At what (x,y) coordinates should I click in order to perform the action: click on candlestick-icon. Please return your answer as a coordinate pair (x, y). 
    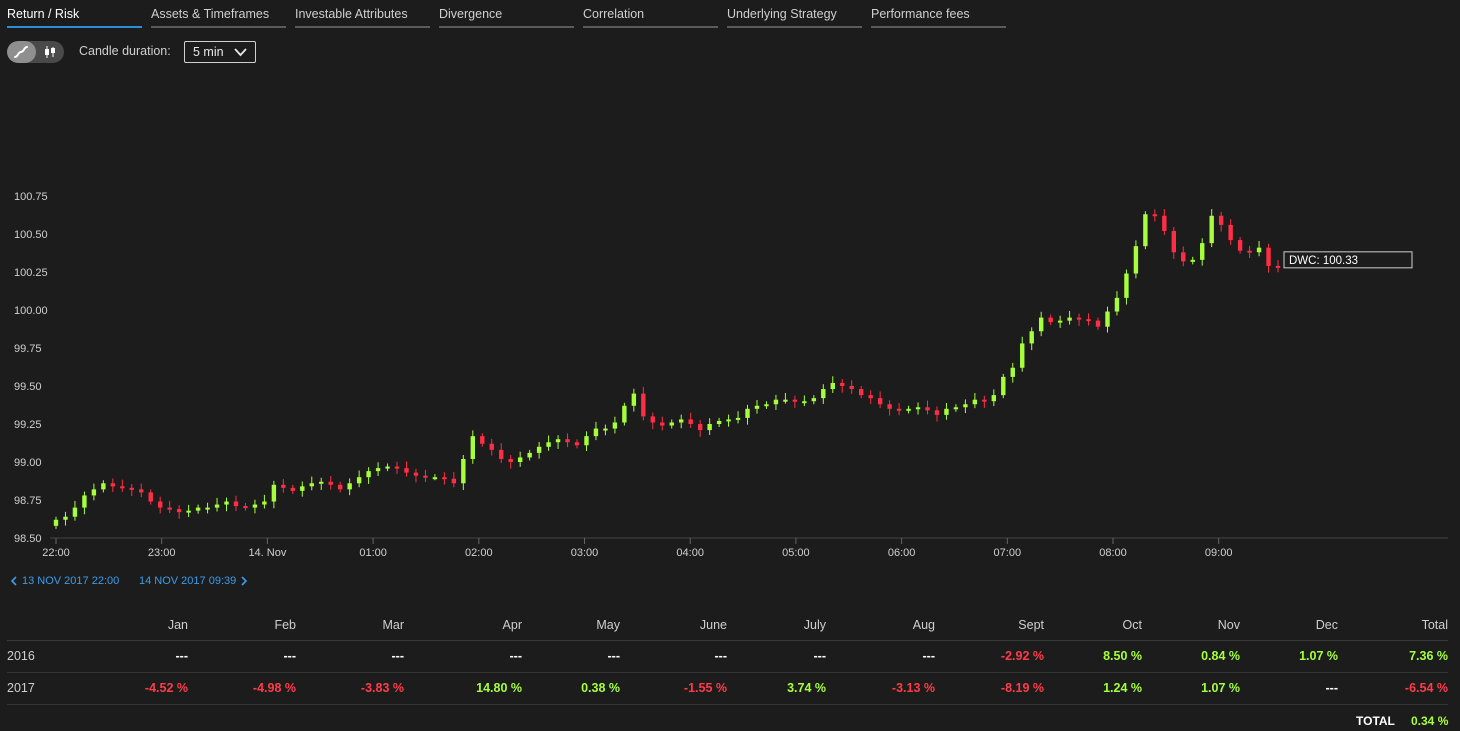
    Looking at the image, I should click on (49, 52).